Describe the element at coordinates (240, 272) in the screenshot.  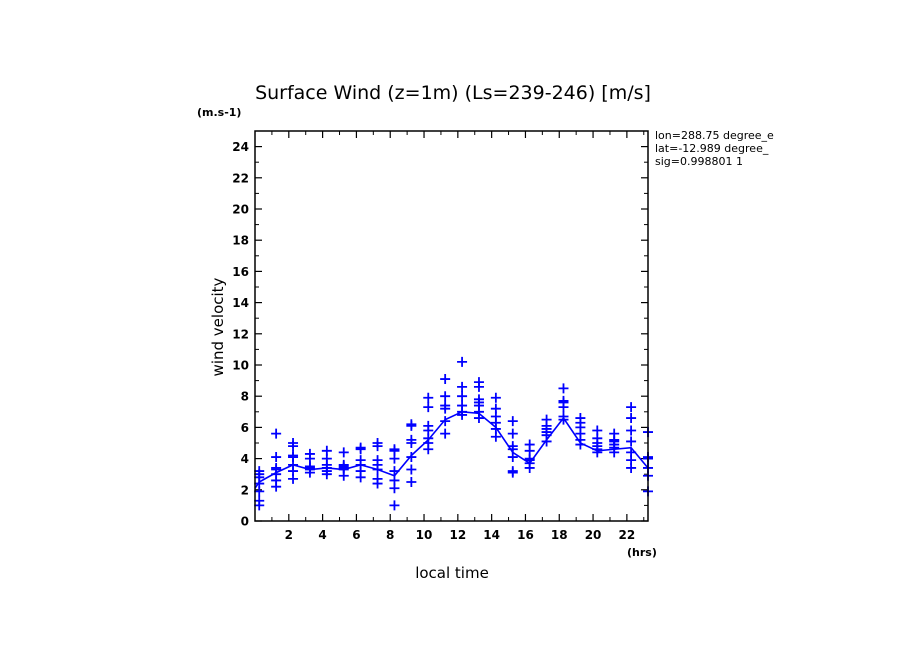
I see `y-tick-label: 16` at that location.